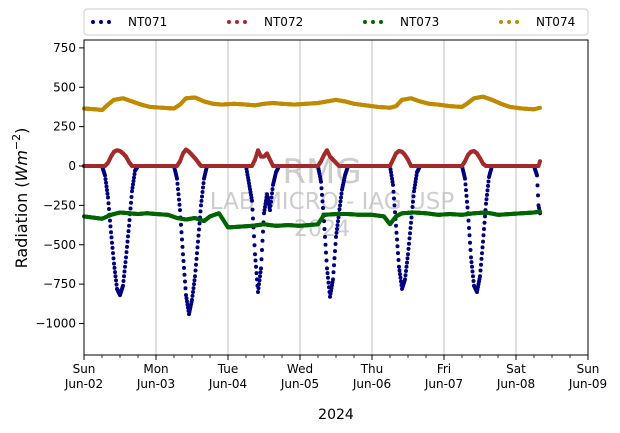 The width and height of the screenshot is (620, 433). Describe the element at coordinates (371, 376) in the screenshot. I see `x-tick-label-Jun-06: Thu Jun-06` at that location.